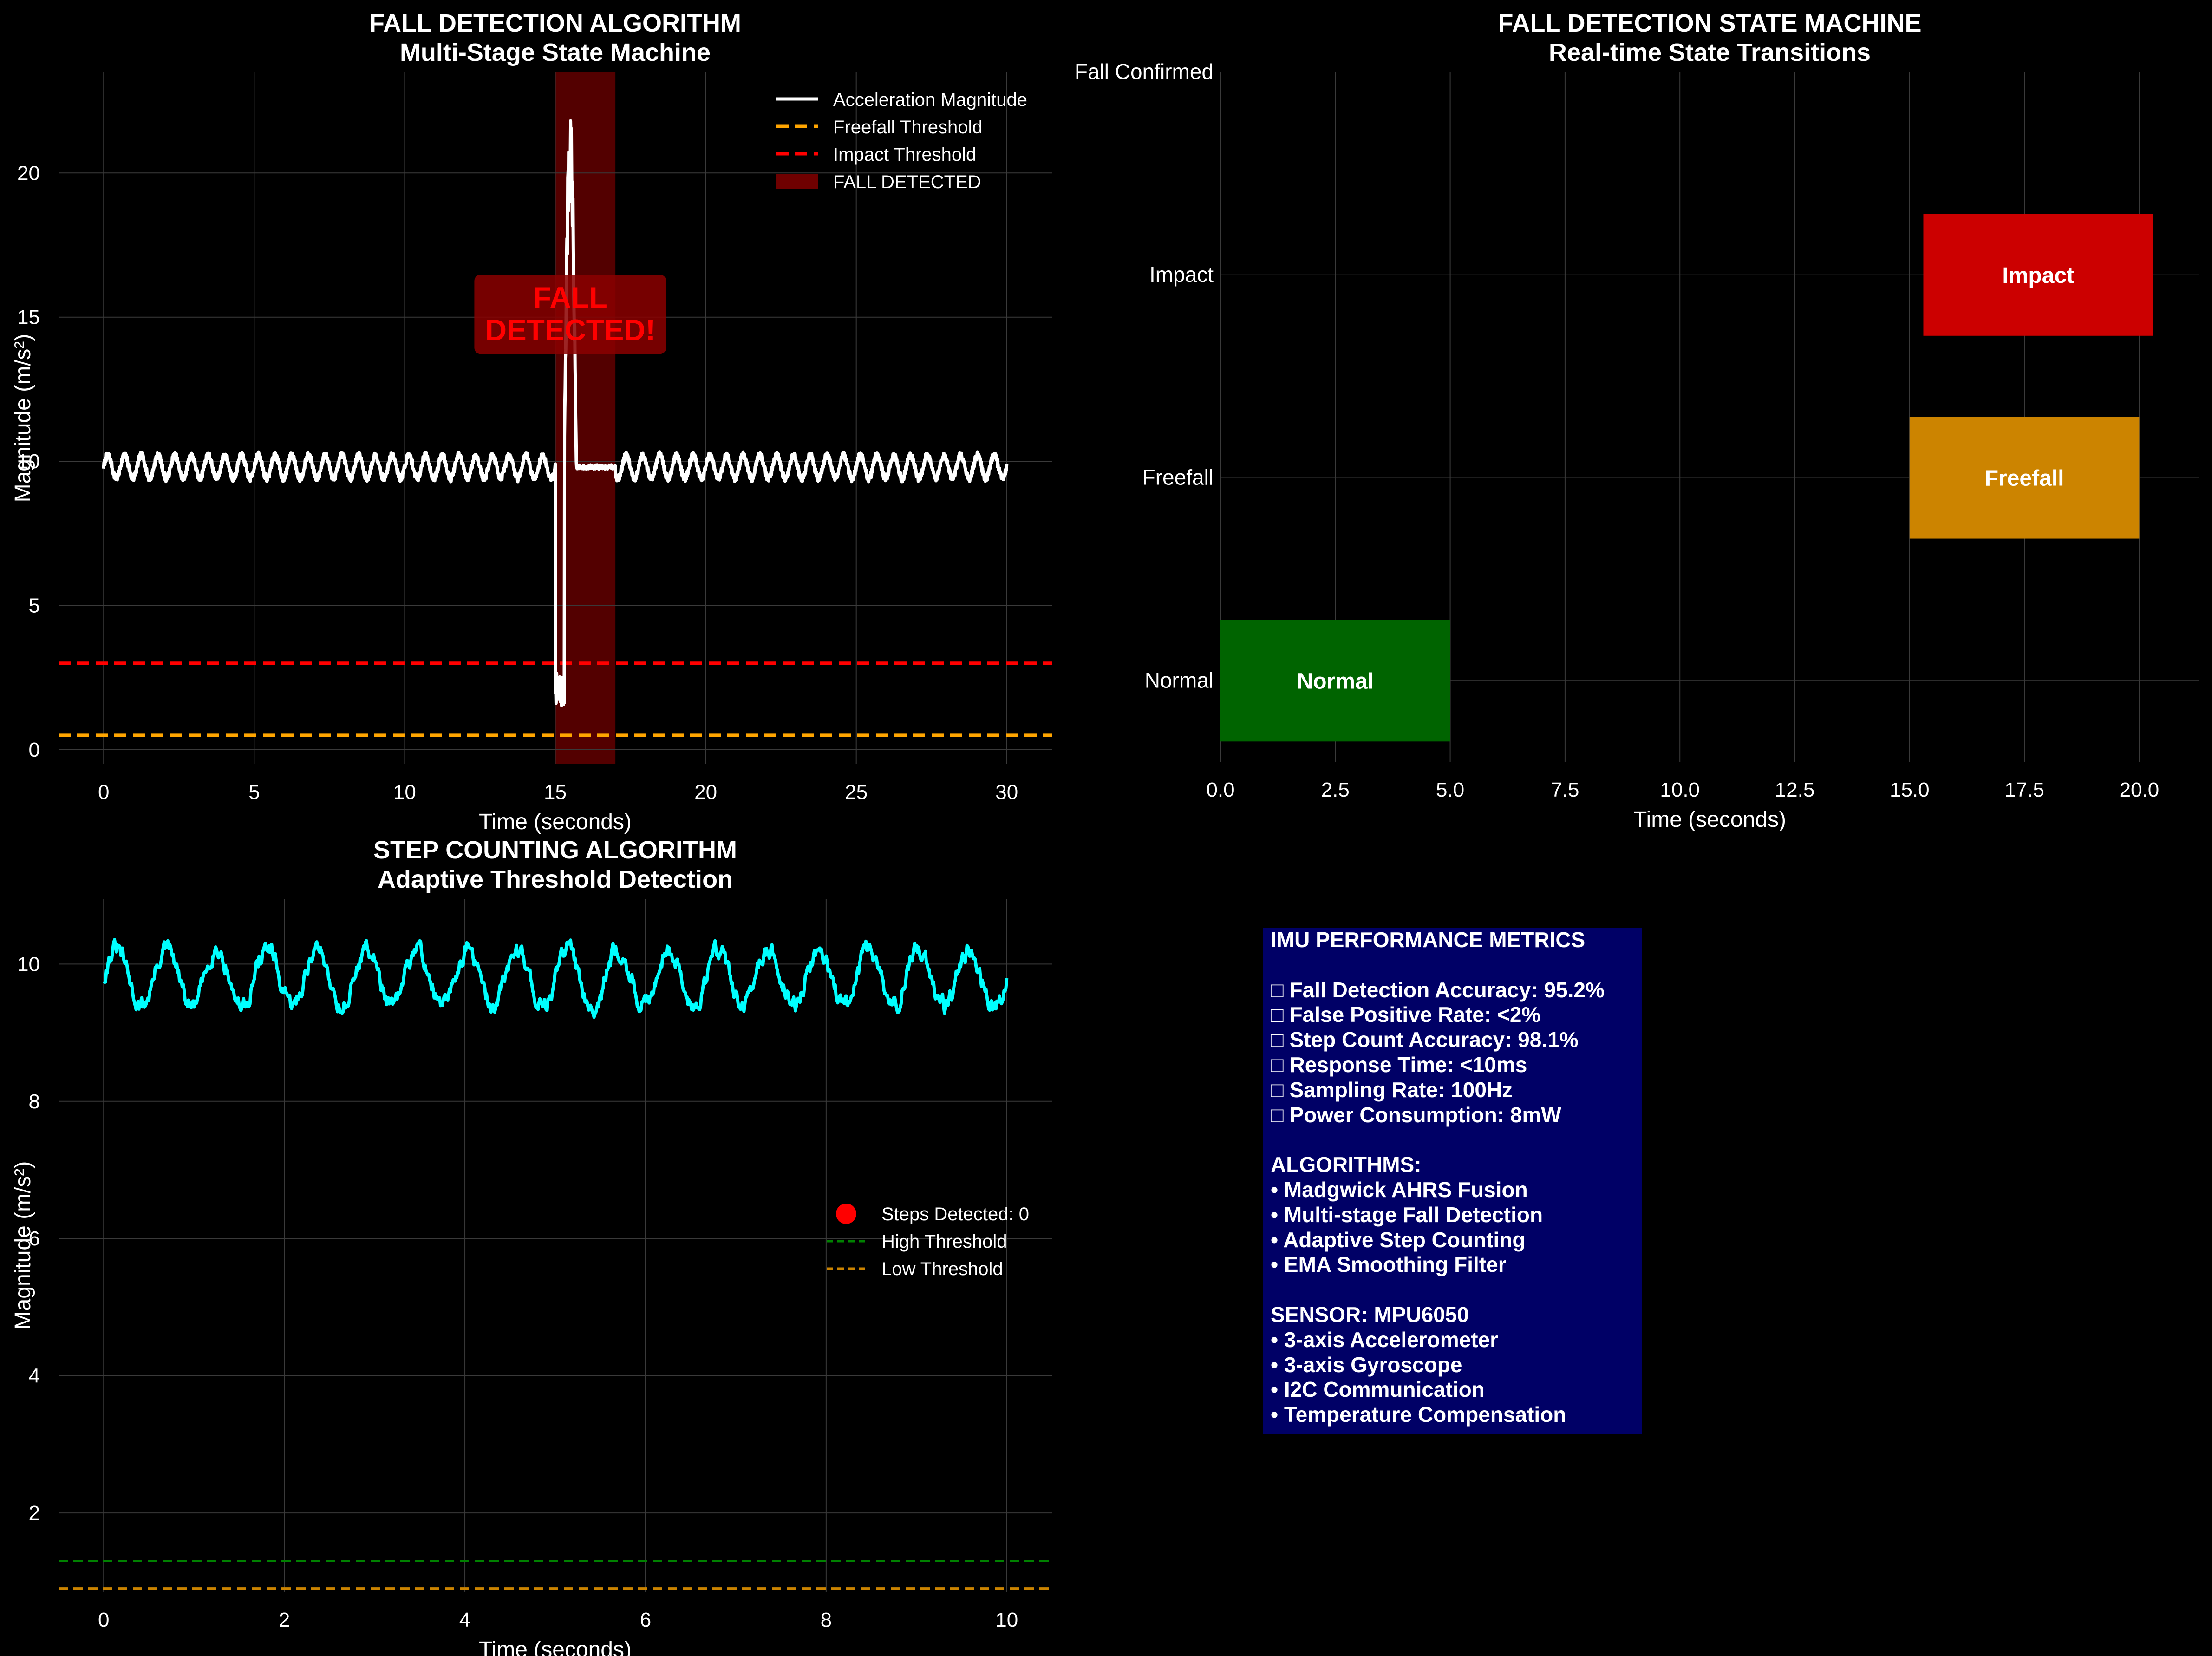 The width and height of the screenshot is (2212, 1656). I want to click on state-category-label: Impact, so click(1181, 274).